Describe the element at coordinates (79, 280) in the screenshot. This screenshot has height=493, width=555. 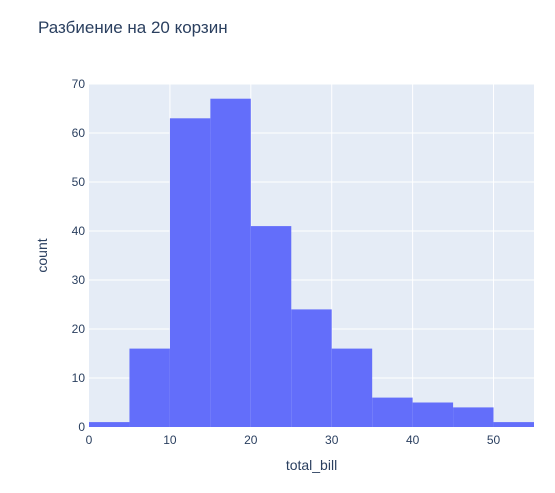
I see `y-tick-label: 30` at that location.